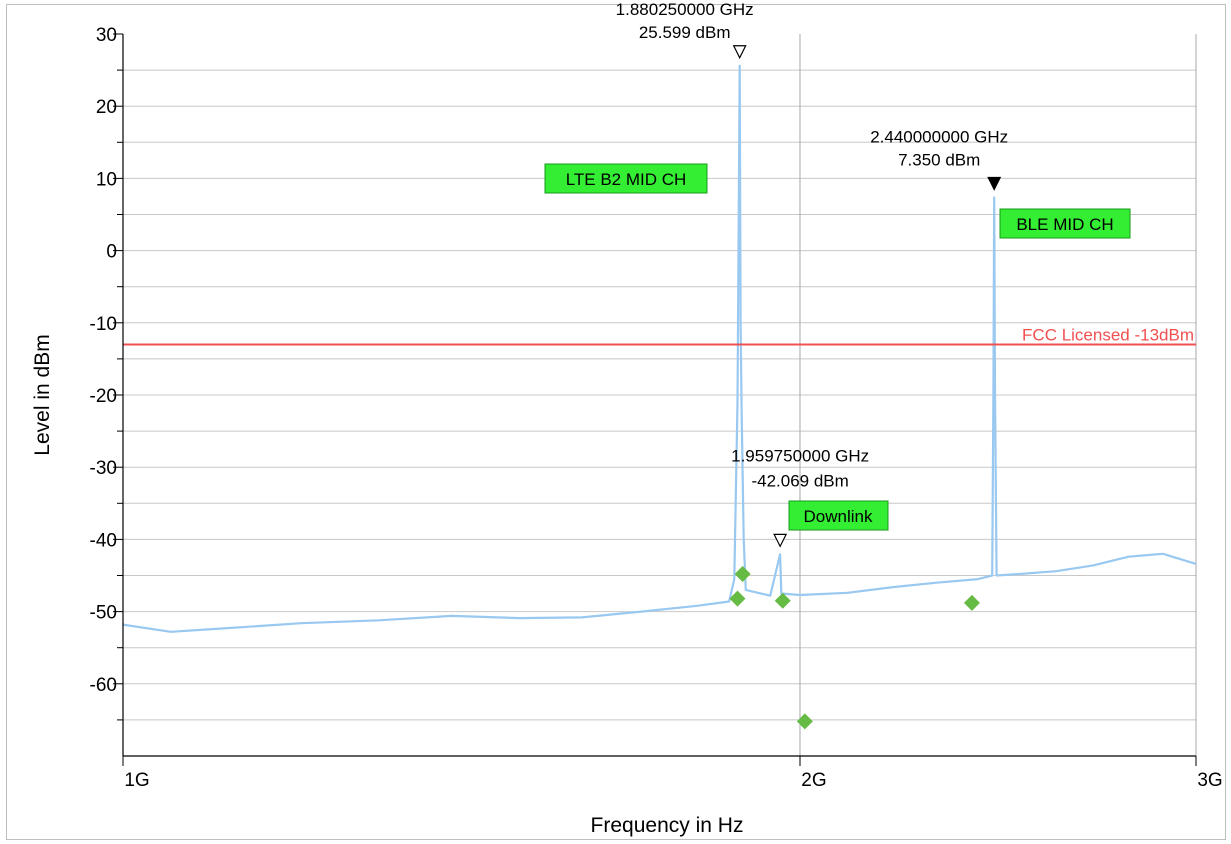  What do you see at coordinates (667, 825) in the screenshot?
I see `x-axis-title: Frequency in Hz` at bounding box center [667, 825].